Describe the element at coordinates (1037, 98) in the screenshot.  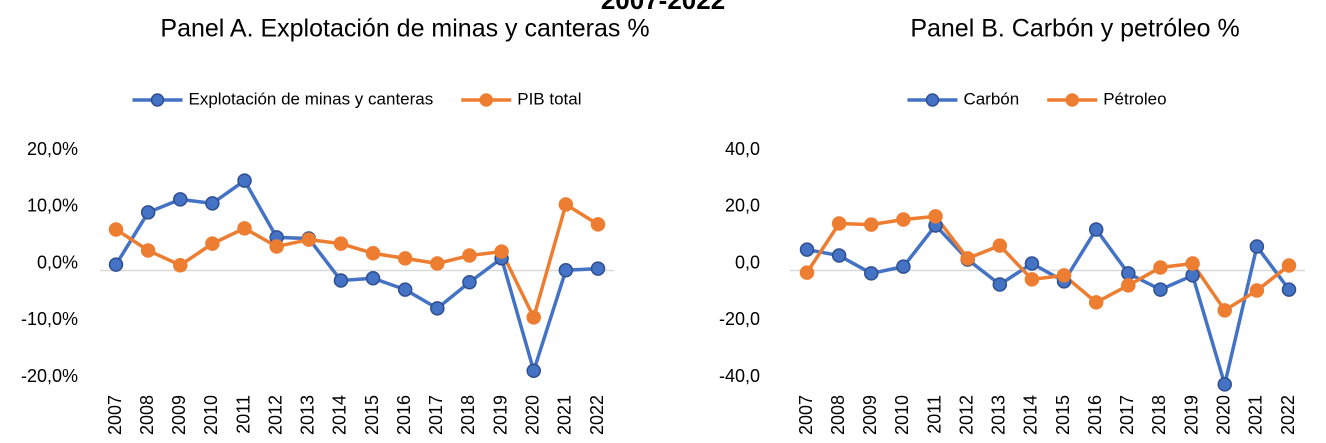
I see `legend: Carbón Pétroleo` at that location.